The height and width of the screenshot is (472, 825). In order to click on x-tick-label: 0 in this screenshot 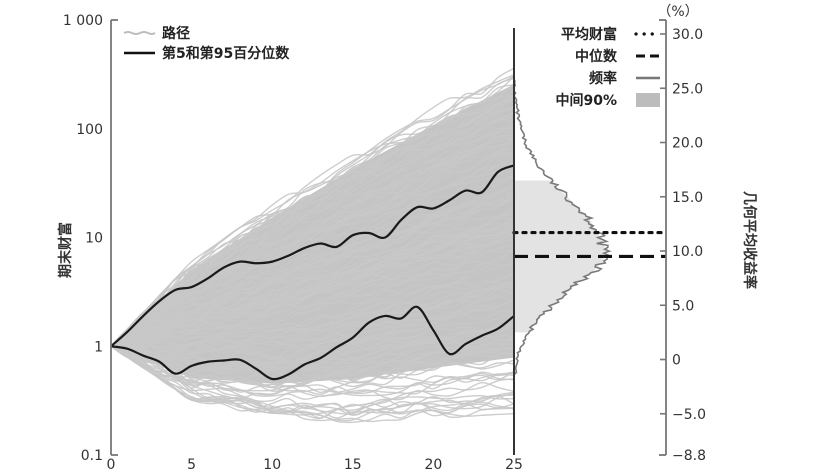, I will do `click(111, 464)`.